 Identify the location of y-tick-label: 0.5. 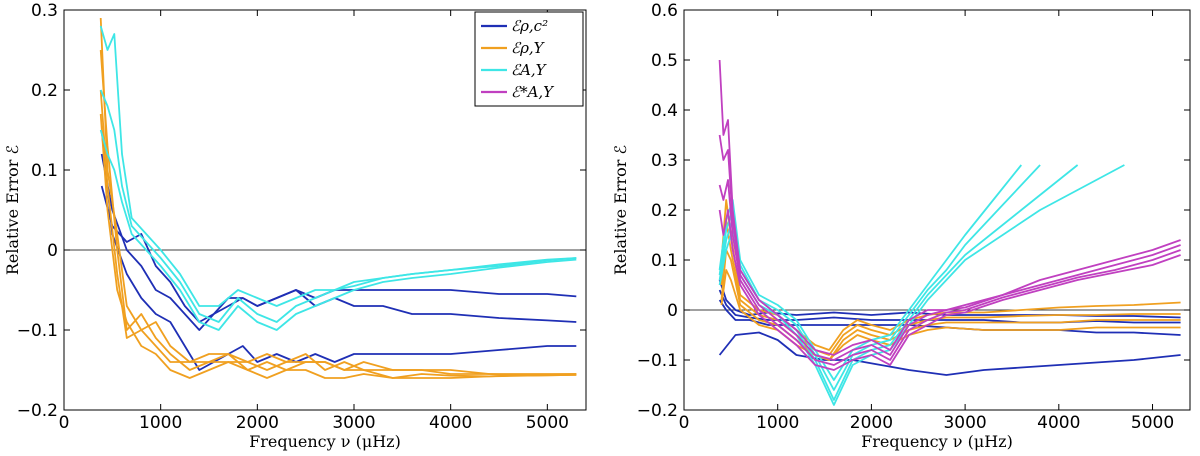
(664, 61).